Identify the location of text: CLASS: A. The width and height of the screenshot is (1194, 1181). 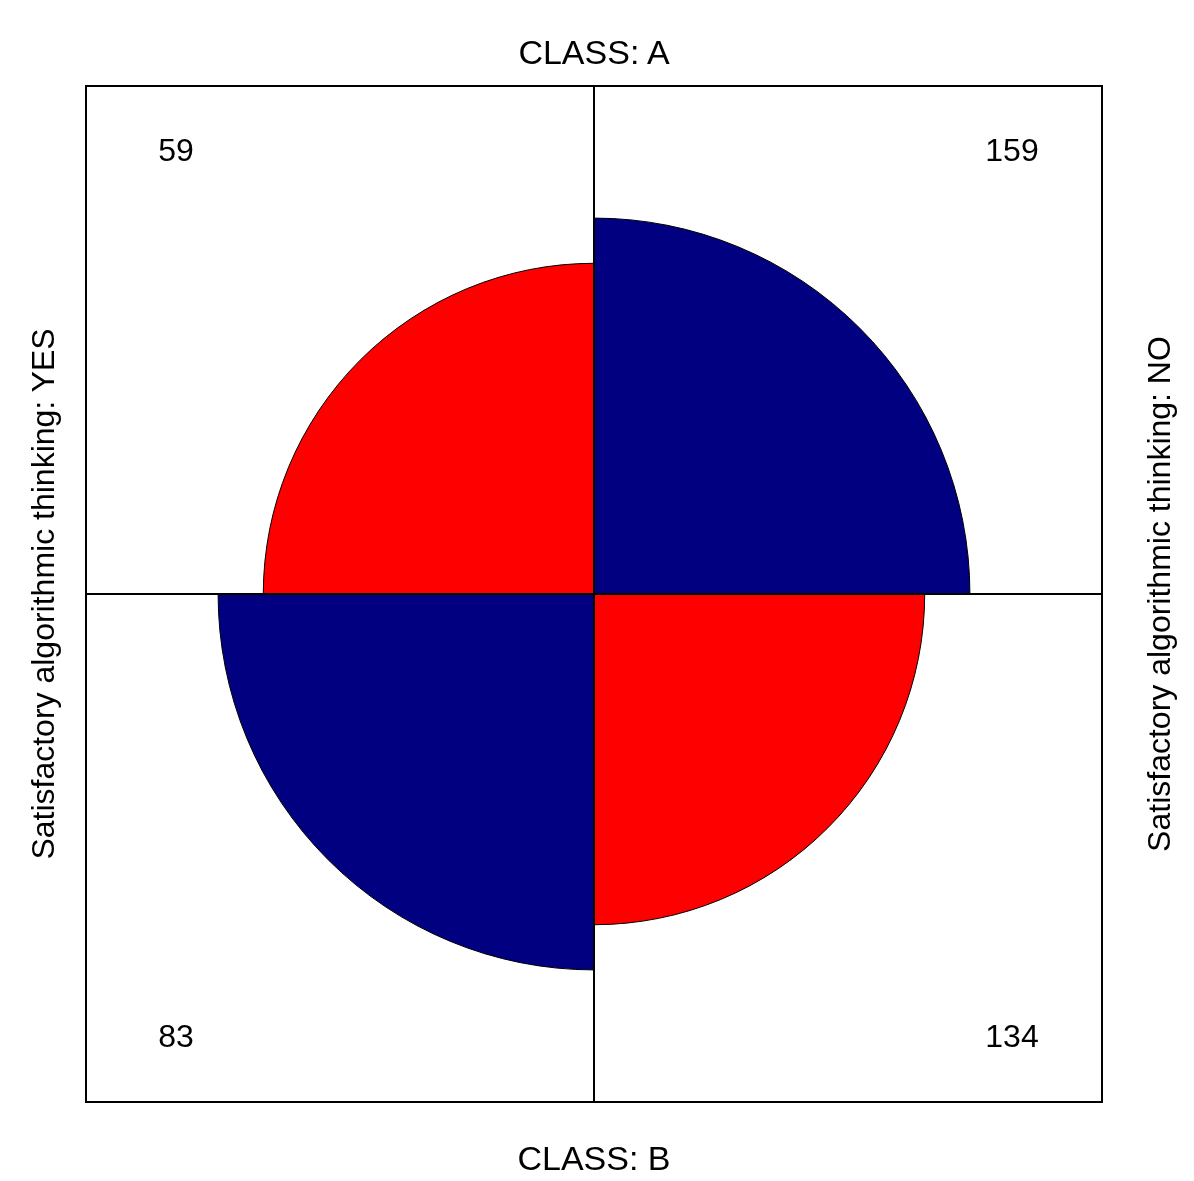
(594, 52).